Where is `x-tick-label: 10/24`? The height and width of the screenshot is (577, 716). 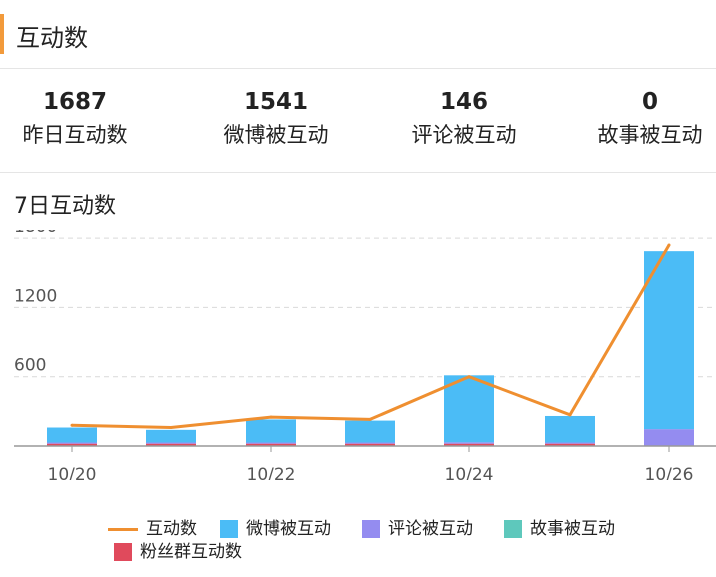
x-tick-label: 10/24 is located at coordinates (469, 472).